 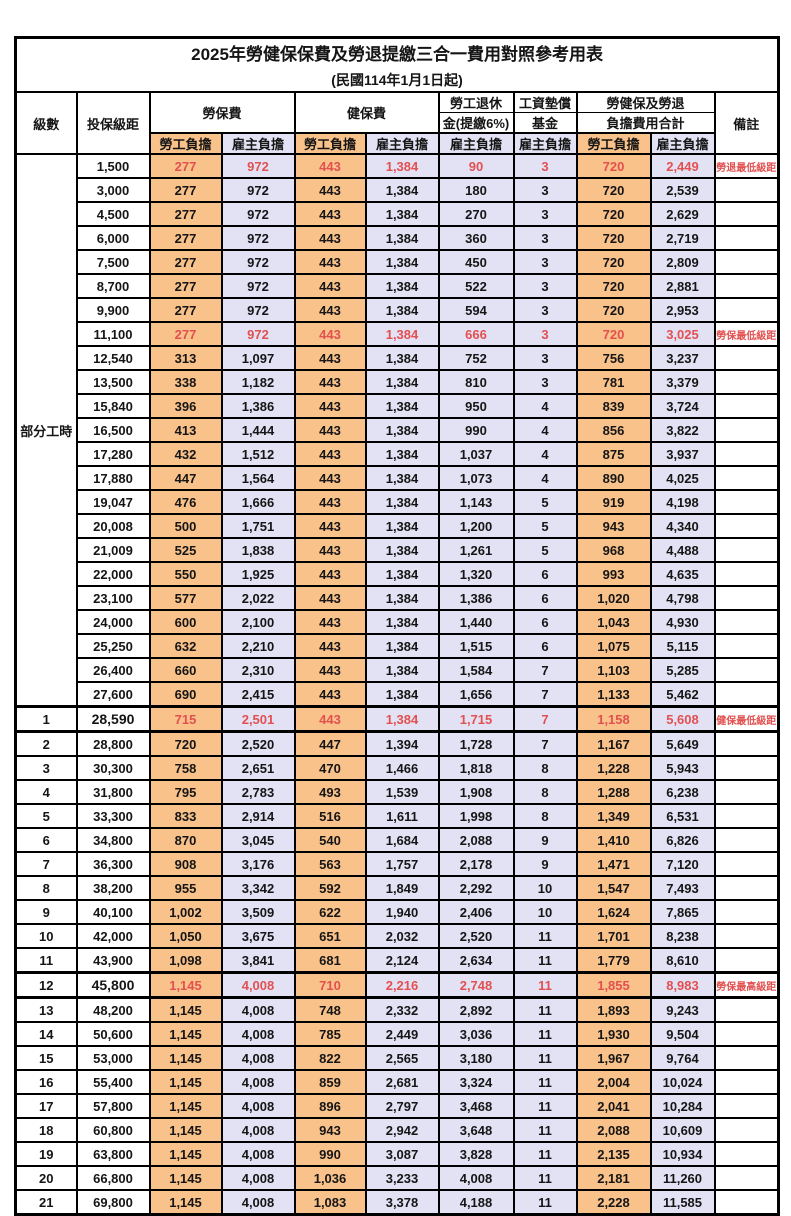 I want to click on fee-cell: 2,406, so click(x=476, y=912).